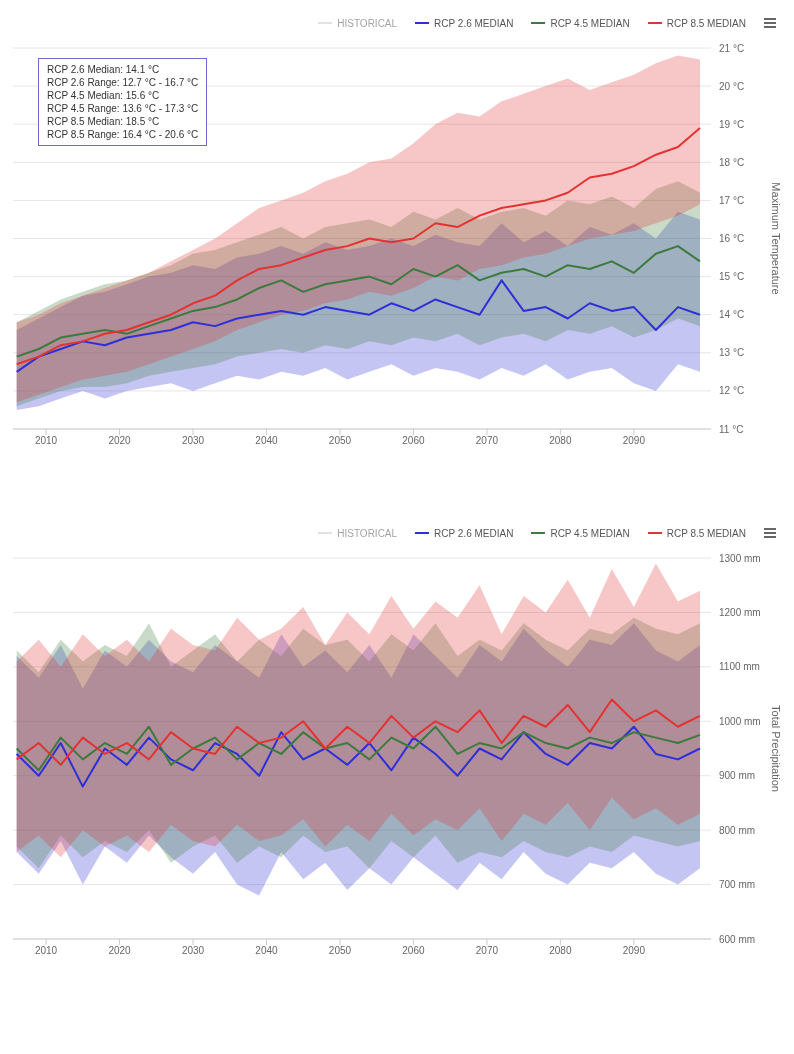  I want to click on y-tick-label: 21 °C, so click(732, 48).